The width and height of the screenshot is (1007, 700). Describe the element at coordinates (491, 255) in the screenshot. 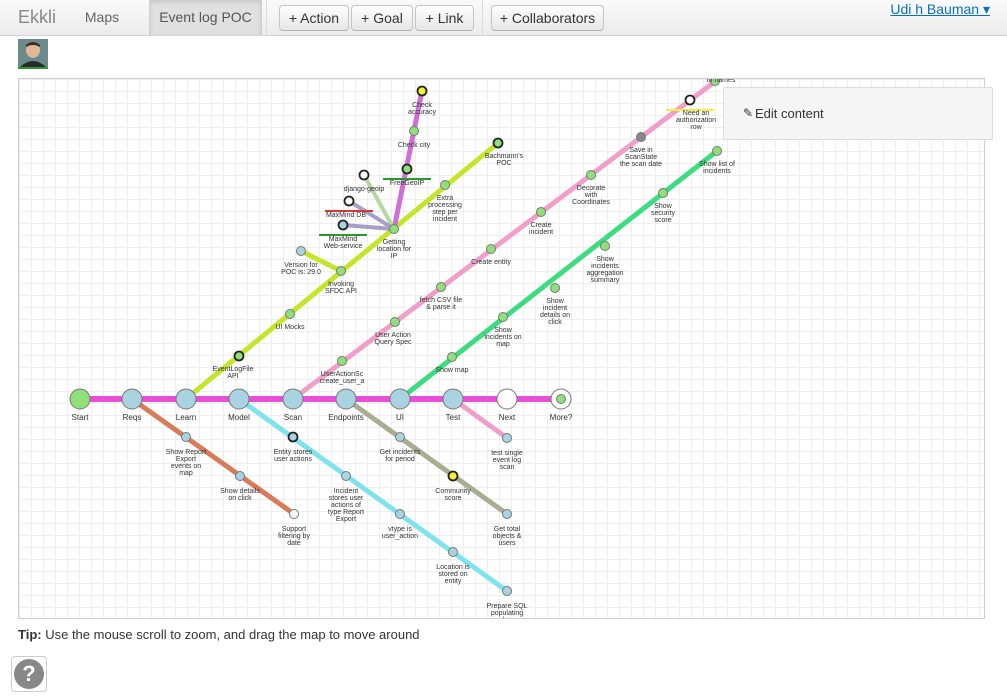

I see `map-station: Create entity` at that location.